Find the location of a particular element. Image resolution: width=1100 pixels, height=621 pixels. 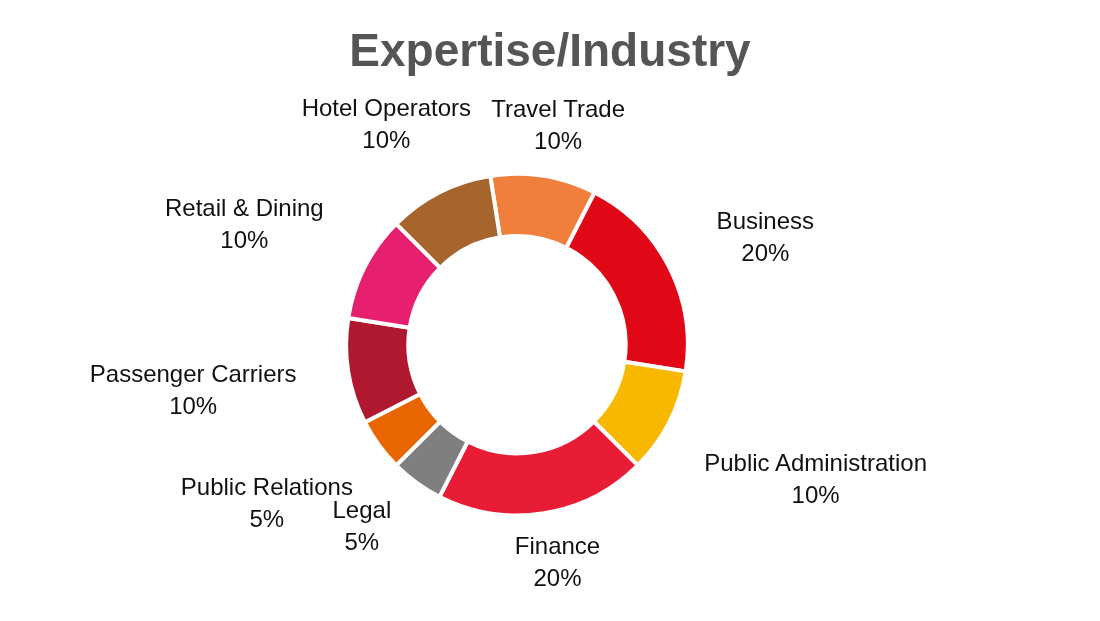

slice-label: Passenger Carriers is located at coordinates (193, 374).